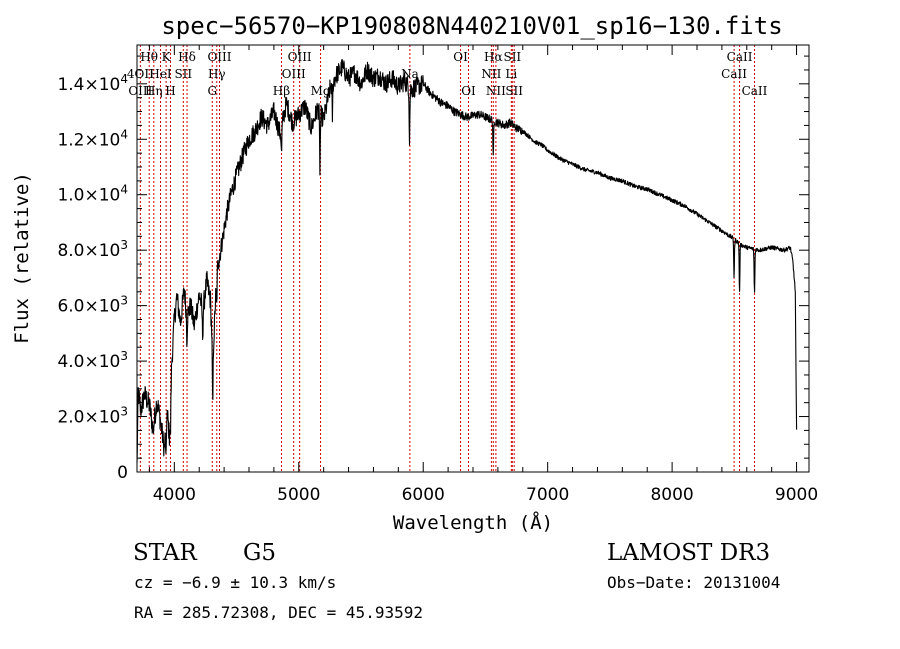 The image size is (900, 649). What do you see at coordinates (92, 194) in the screenshot?
I see `y-tick-label: 1.0×10⁴` at bounding box center [92, 194].